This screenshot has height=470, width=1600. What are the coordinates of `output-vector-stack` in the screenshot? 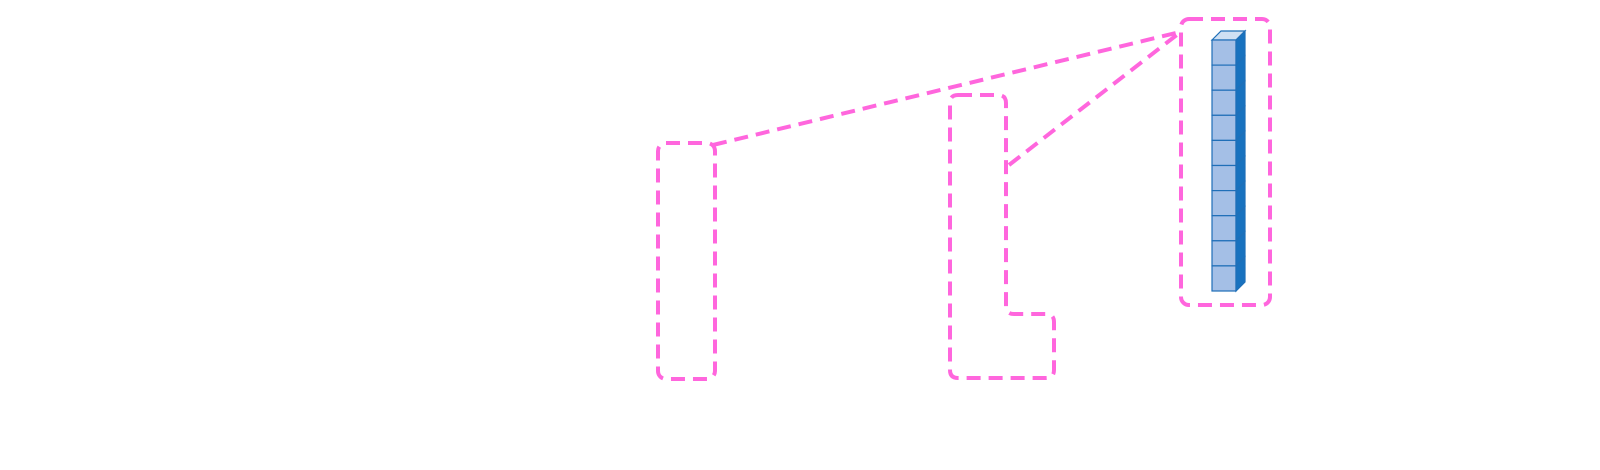 It's located at (1228, 161).